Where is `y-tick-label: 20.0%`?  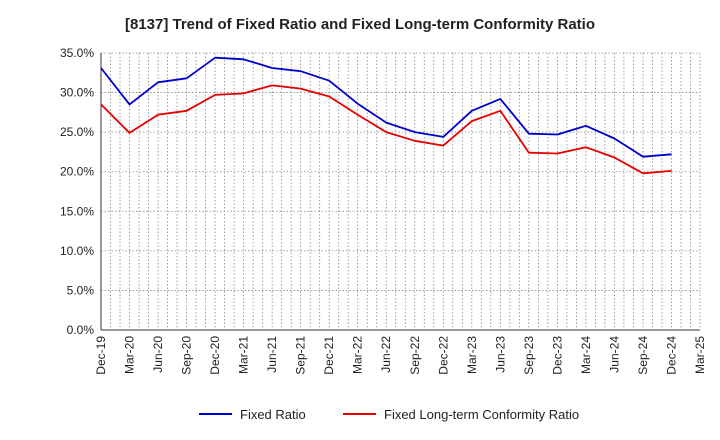
y-tick-label: 20.0% is located at coordinates (77, 172).